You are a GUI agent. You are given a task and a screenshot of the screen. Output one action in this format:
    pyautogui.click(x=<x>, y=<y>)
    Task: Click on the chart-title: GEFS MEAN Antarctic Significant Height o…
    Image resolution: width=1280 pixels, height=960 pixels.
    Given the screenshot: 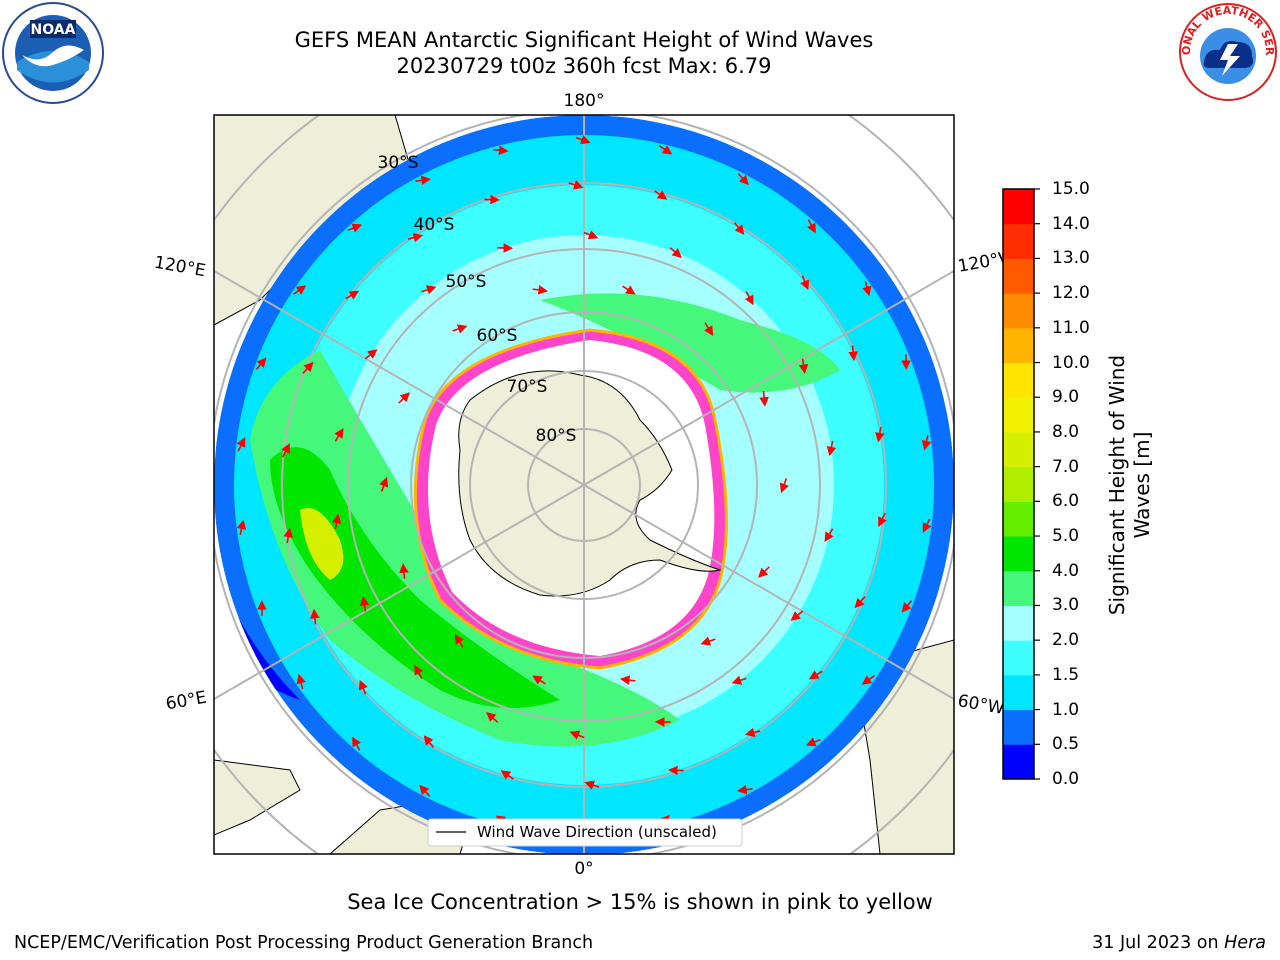 What is the action you would take?
    pyautogui.click(x=584, y=40)
    